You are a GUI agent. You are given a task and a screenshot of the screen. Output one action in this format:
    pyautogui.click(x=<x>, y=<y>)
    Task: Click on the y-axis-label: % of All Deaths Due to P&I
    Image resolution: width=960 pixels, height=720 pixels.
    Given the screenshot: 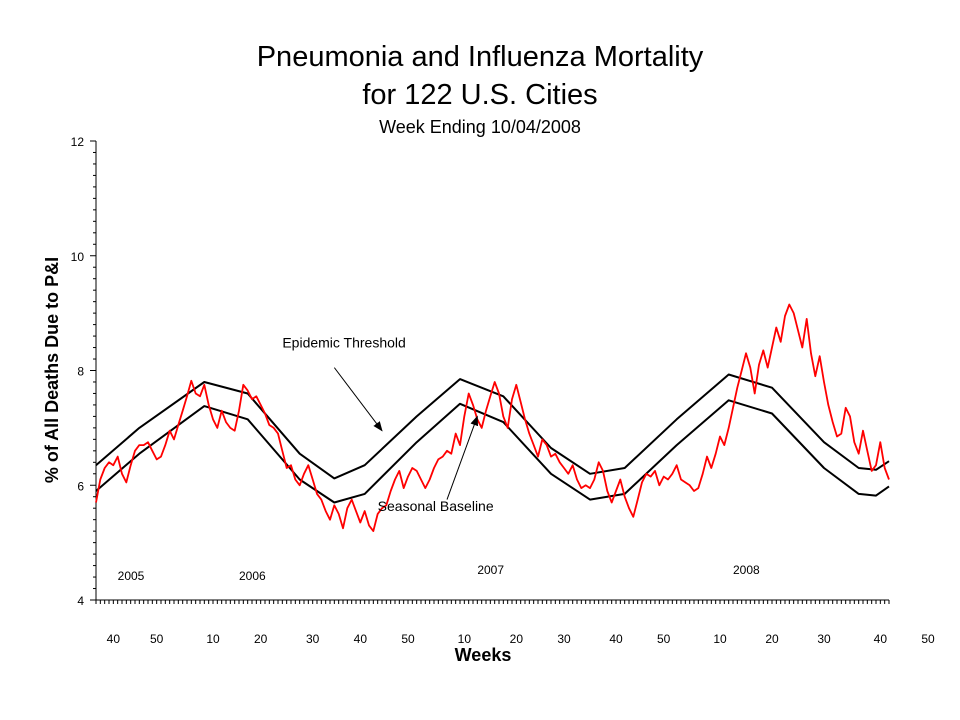 What is the action you would take?
    pyautogui.click(x=52, y=370)
    